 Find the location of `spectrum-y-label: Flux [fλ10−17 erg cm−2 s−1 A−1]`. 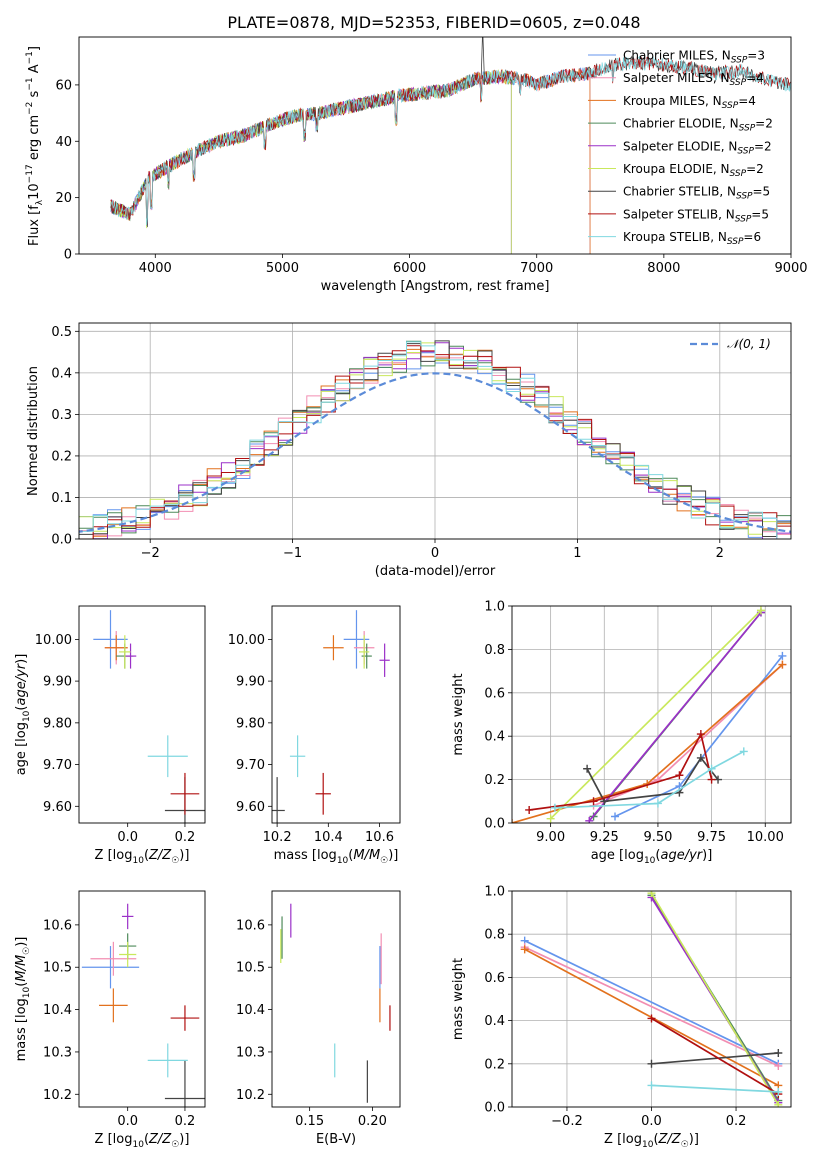

spectrum-y-label: Flux [fλ10−17 erg cm−2 s−1 A−1] is located at coordinates (35, 146).